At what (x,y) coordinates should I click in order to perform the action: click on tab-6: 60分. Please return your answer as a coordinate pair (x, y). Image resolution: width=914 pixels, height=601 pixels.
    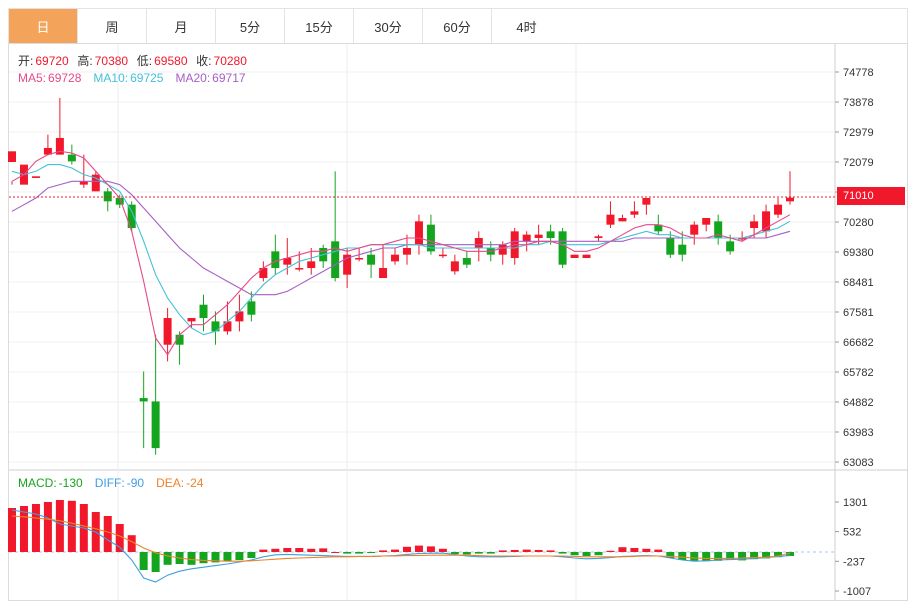
    Looking at the image, I should click on (457, 26).